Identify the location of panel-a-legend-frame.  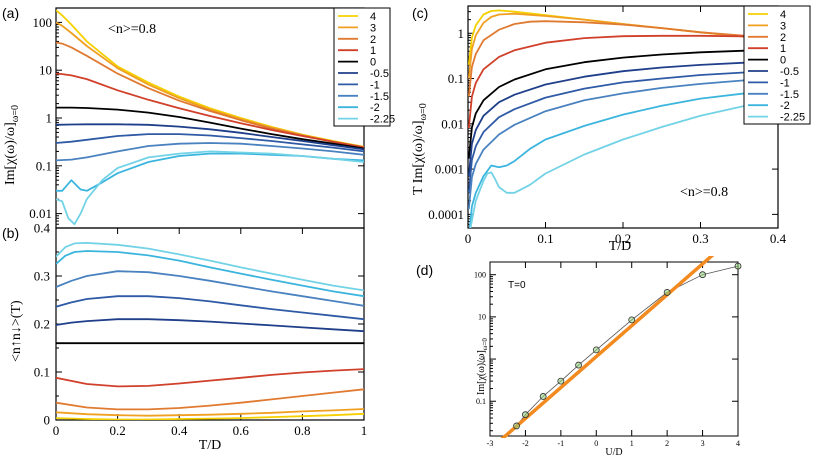
(362, 67).